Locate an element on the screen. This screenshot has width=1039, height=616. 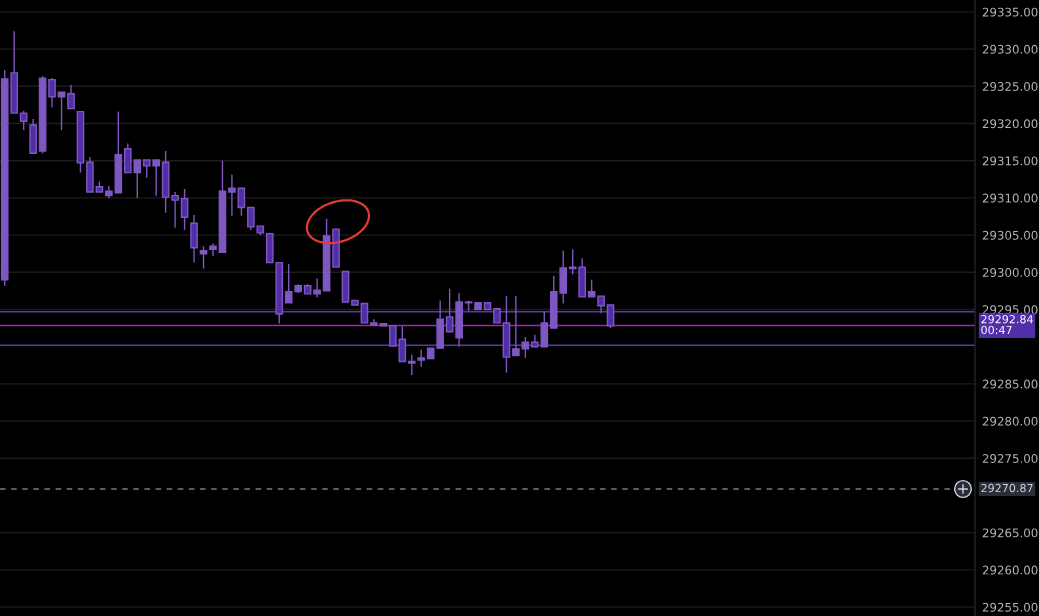
y-tick-label: 29265.00 is located at coordinates (1010, 533).